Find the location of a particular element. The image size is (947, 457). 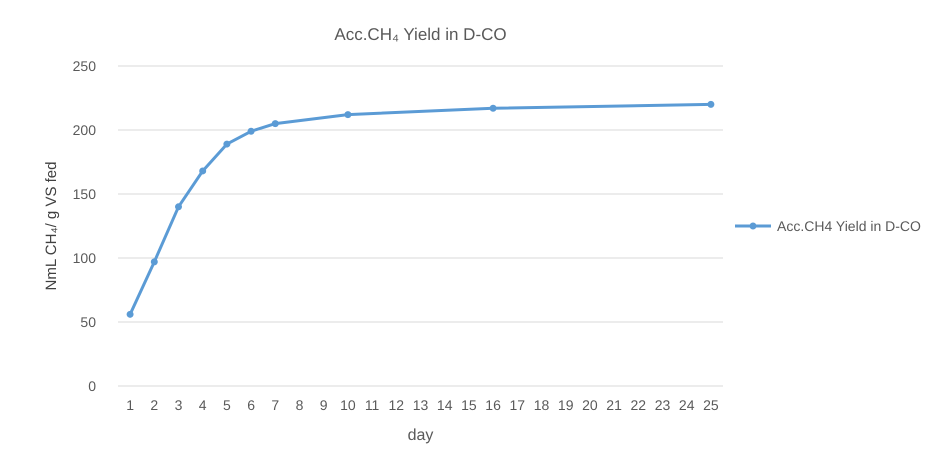

x-tick-label: 2 is located at coordinates (154, 405).